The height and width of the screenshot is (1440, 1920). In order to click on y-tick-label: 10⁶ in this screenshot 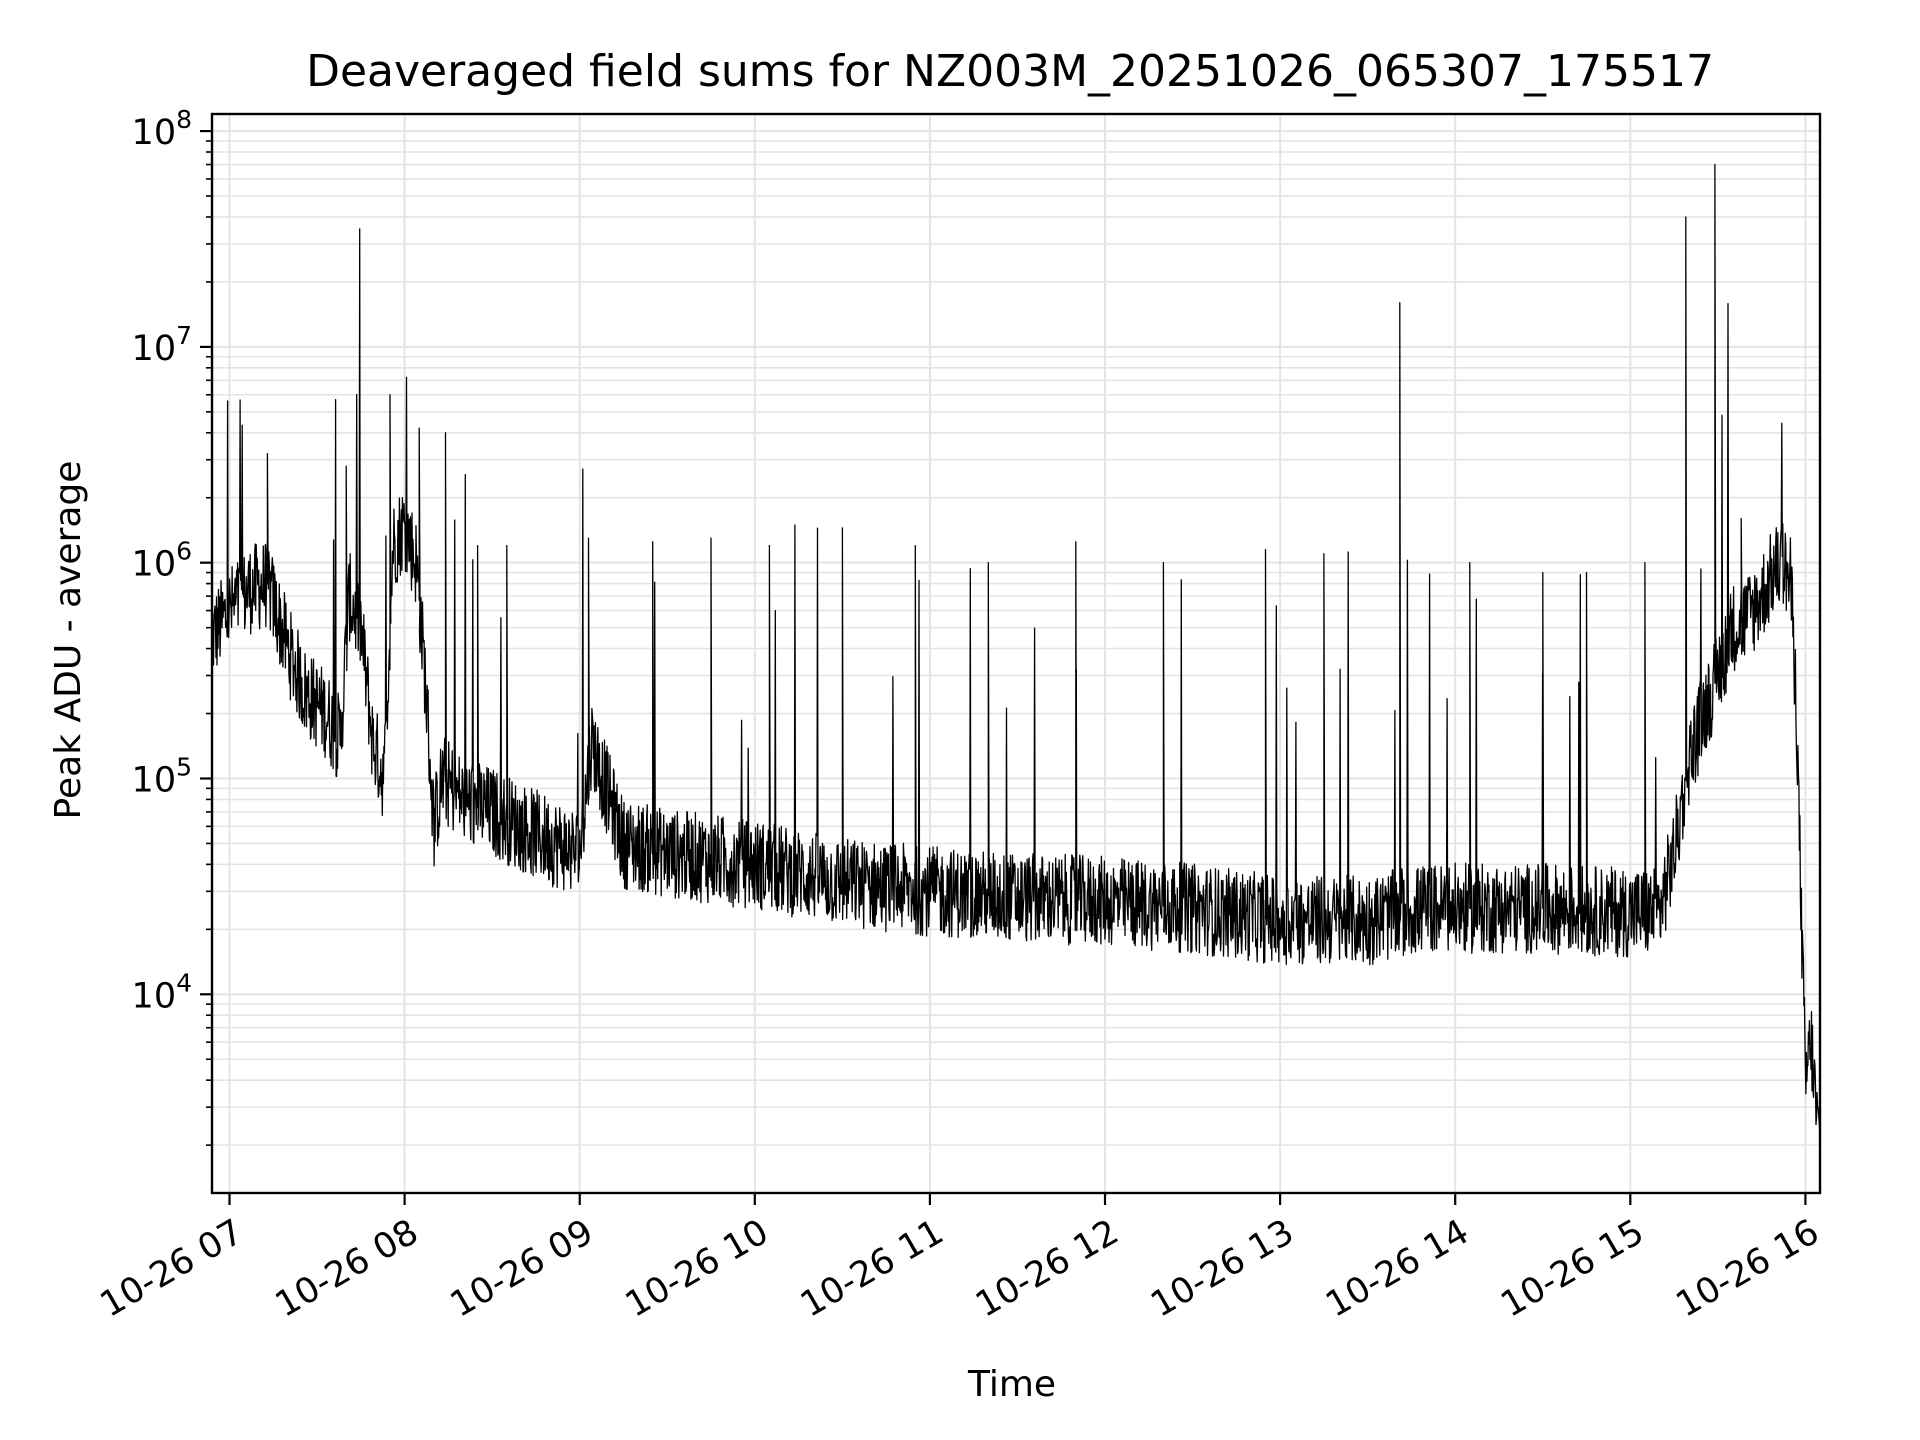, I will do `click(162, 561)`.